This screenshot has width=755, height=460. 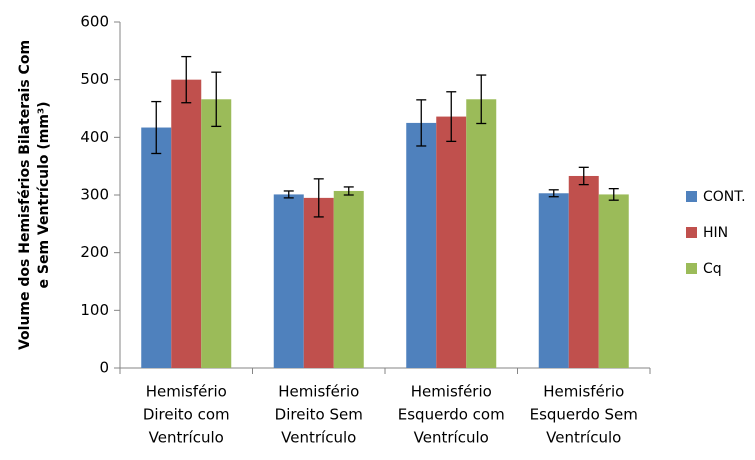 What do you see at coordinates (94, 79) in the screenshot?
I see `y-tick-label: 500` at bounding box center [94, 79].